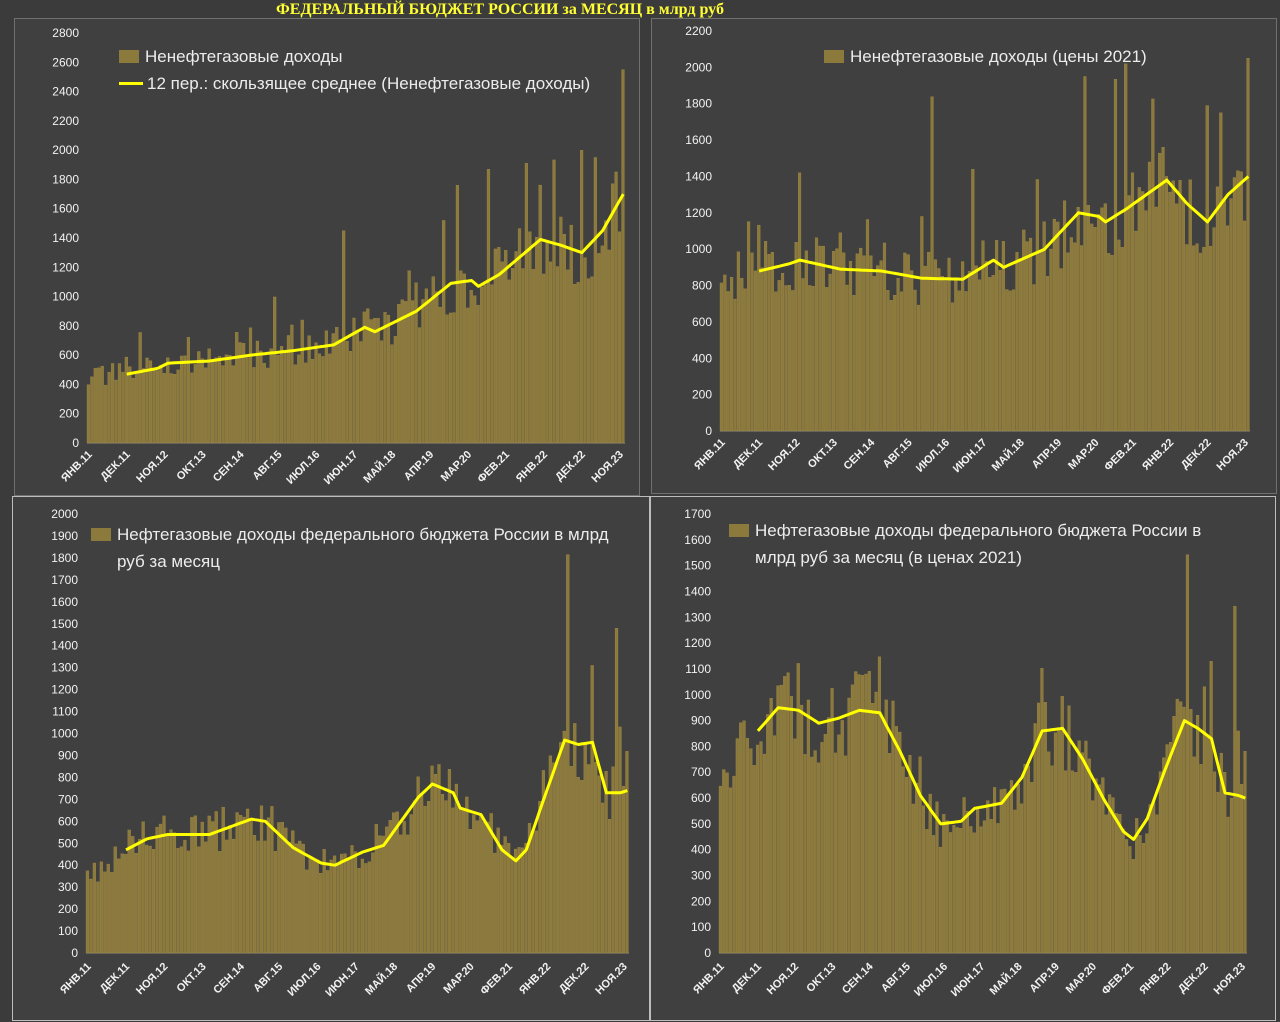 This screenshot has width=1280, height=1022. What do you see at coordinates (64, 514) in the screenshot?
I see `y-tick-label: 2000` at bounding box center [64, 514].